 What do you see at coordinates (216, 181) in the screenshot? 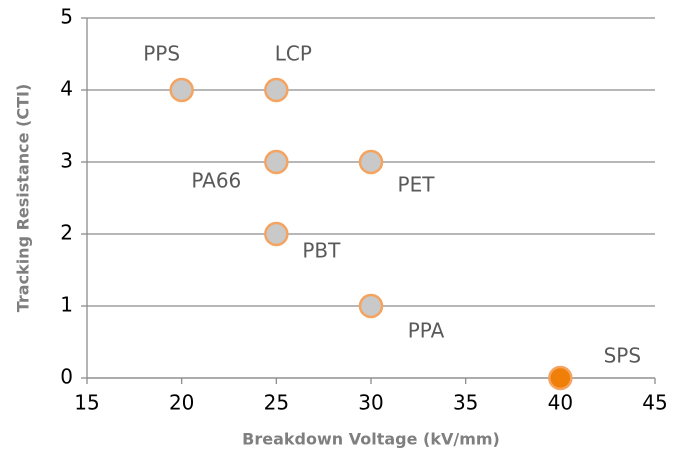
I see `point-label: PA66` at bounding box center [216, 181].